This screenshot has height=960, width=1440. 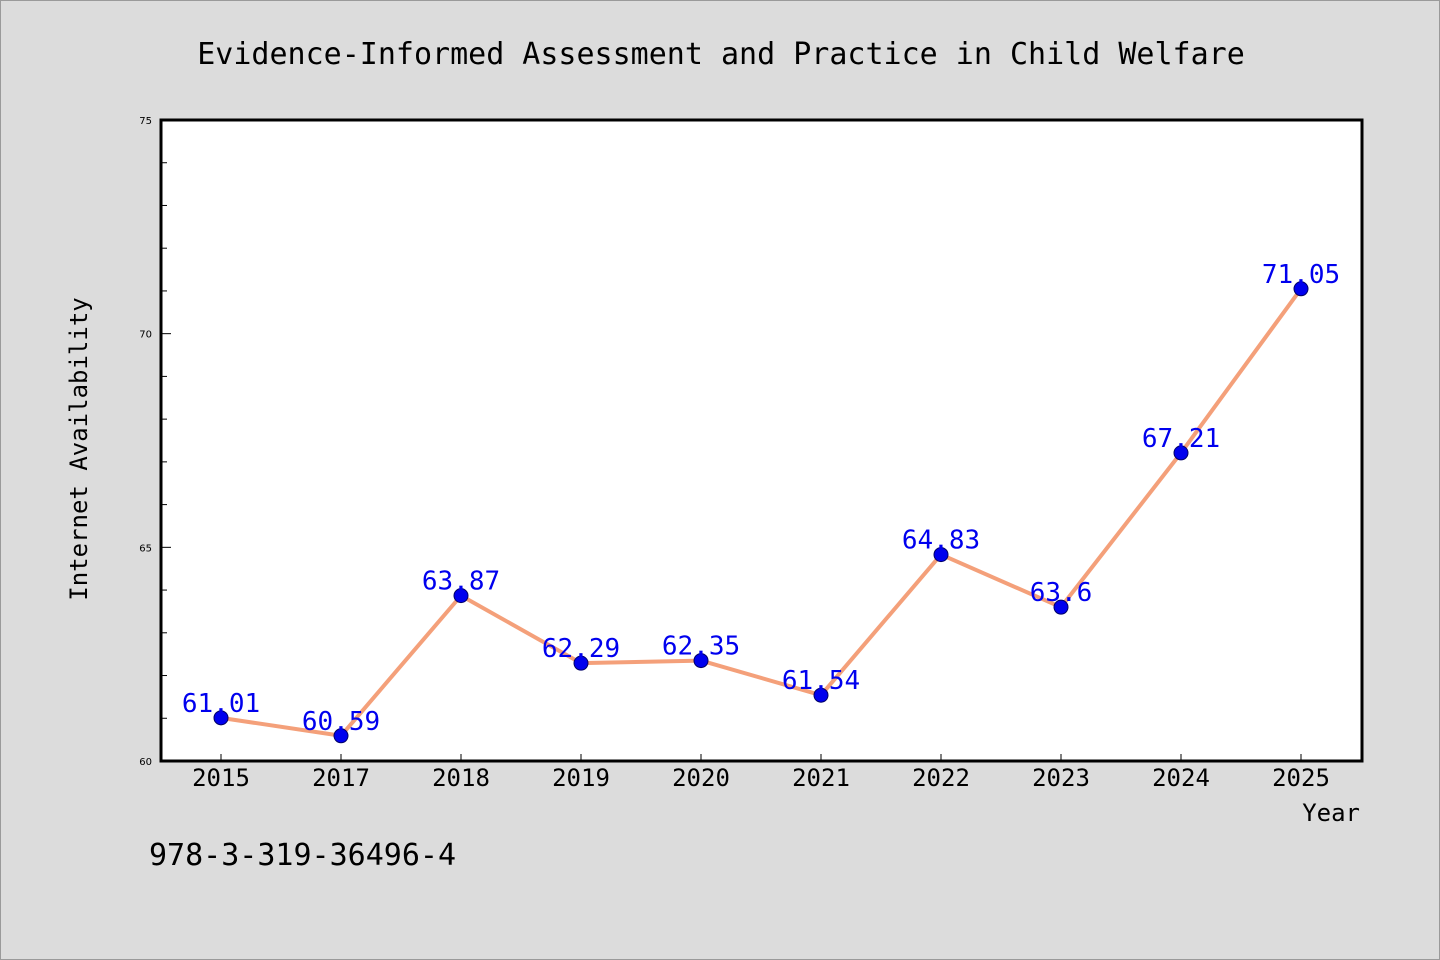 What do you see at coordinates (145, 442) in the screenshot?
I see `y-axis-tick-labels: 60 65 70 75` at bounding box center [145, 442].